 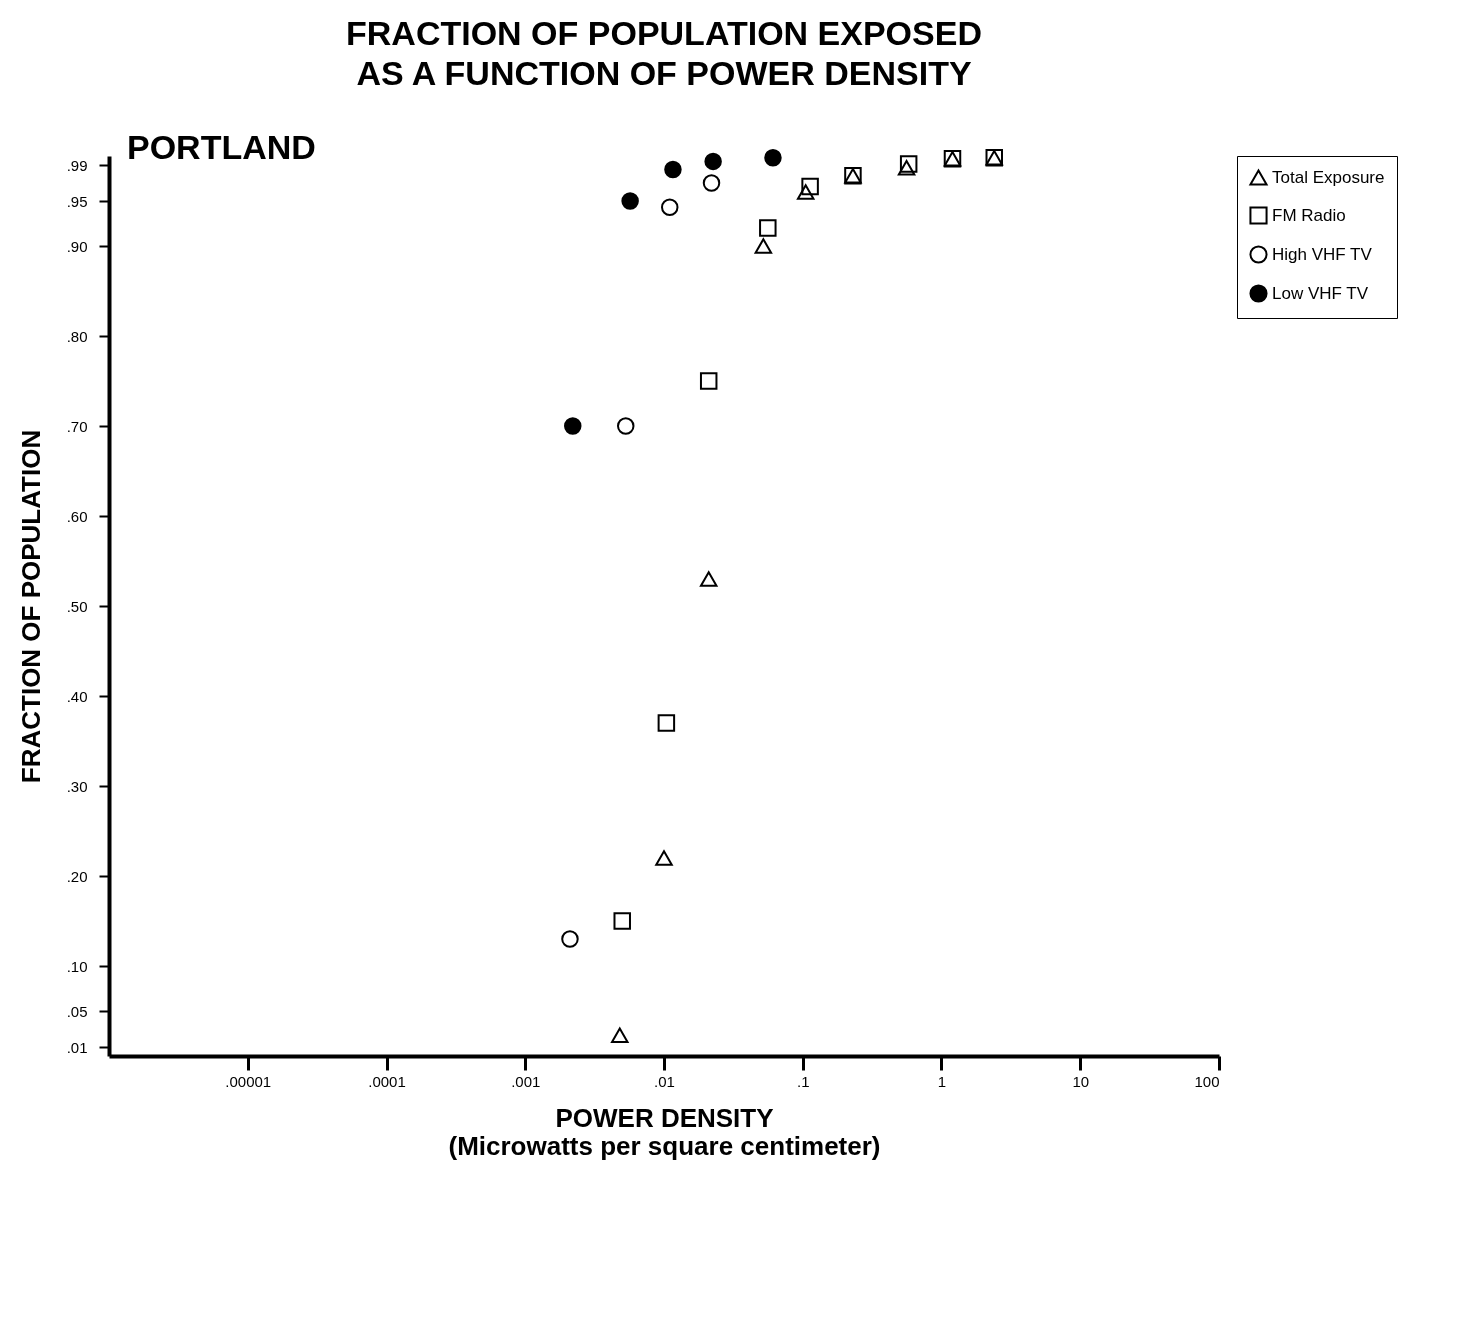 I want to click on x-tick-label: .1, so click(x=803, y=1081).